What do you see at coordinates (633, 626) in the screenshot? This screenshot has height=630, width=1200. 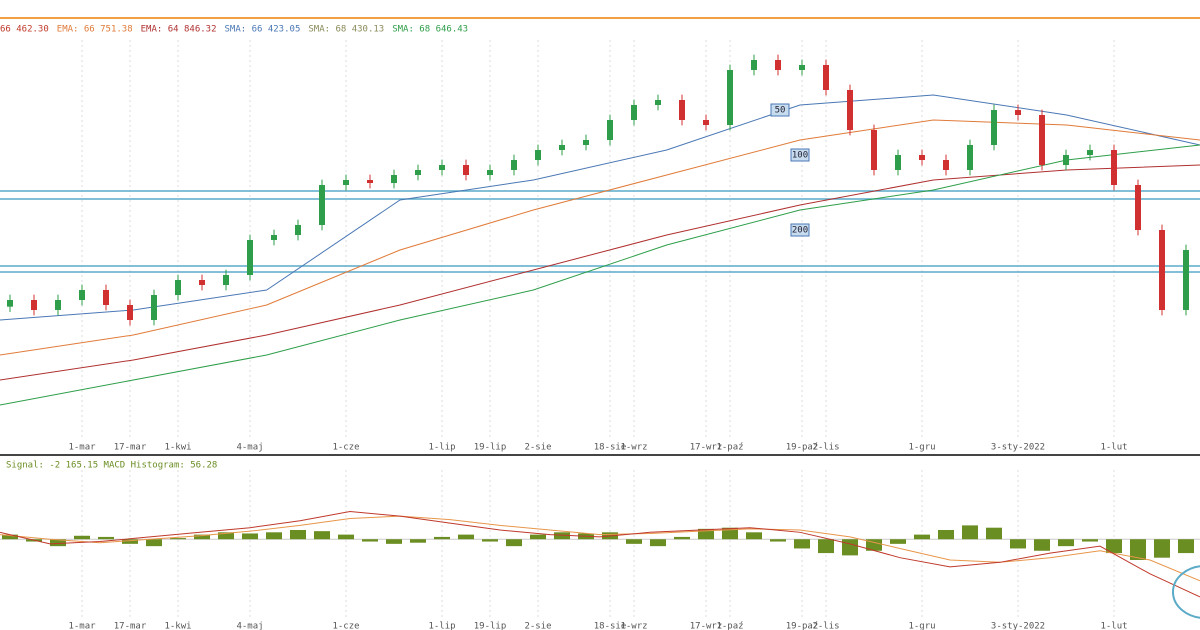 I see `x-tick-label: 1-wrz` at bounding box center [633, 626].